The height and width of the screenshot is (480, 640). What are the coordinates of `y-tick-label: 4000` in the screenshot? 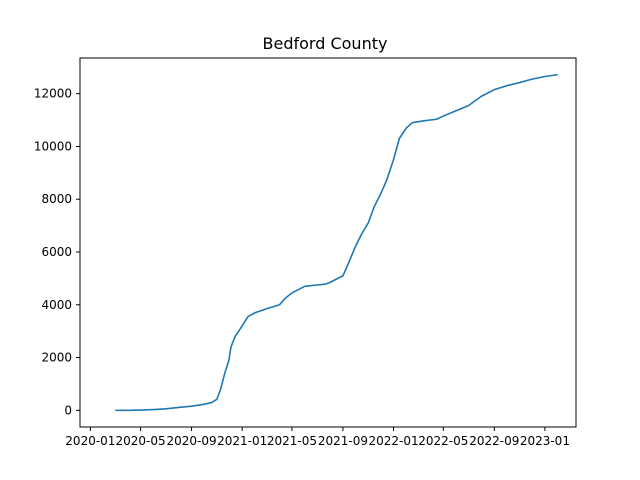 It's located at (56, 305).